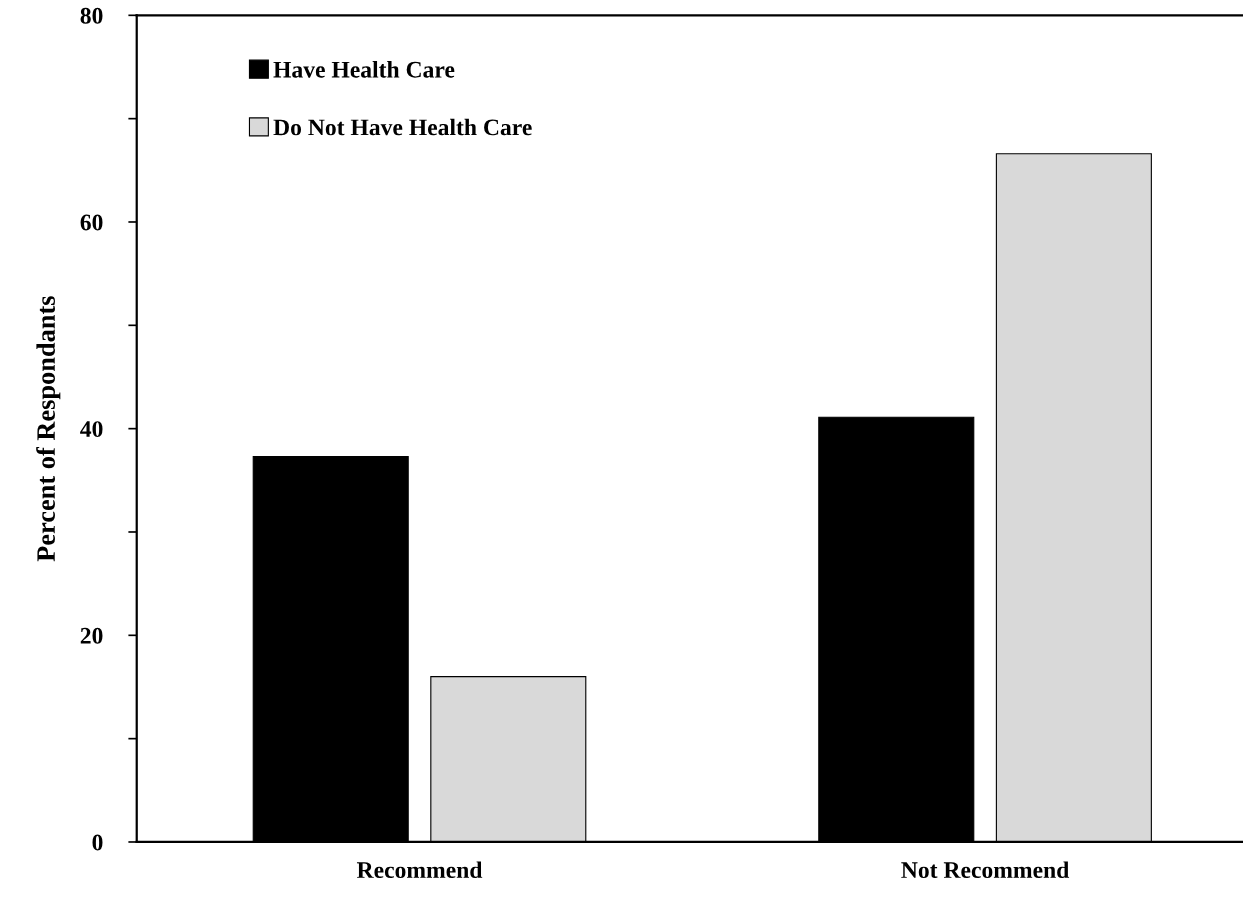  What do you see at coordinates (364, 69) in the screenshot?
I see `legend-label: Have Health Care` at bounding box center [364, 69].